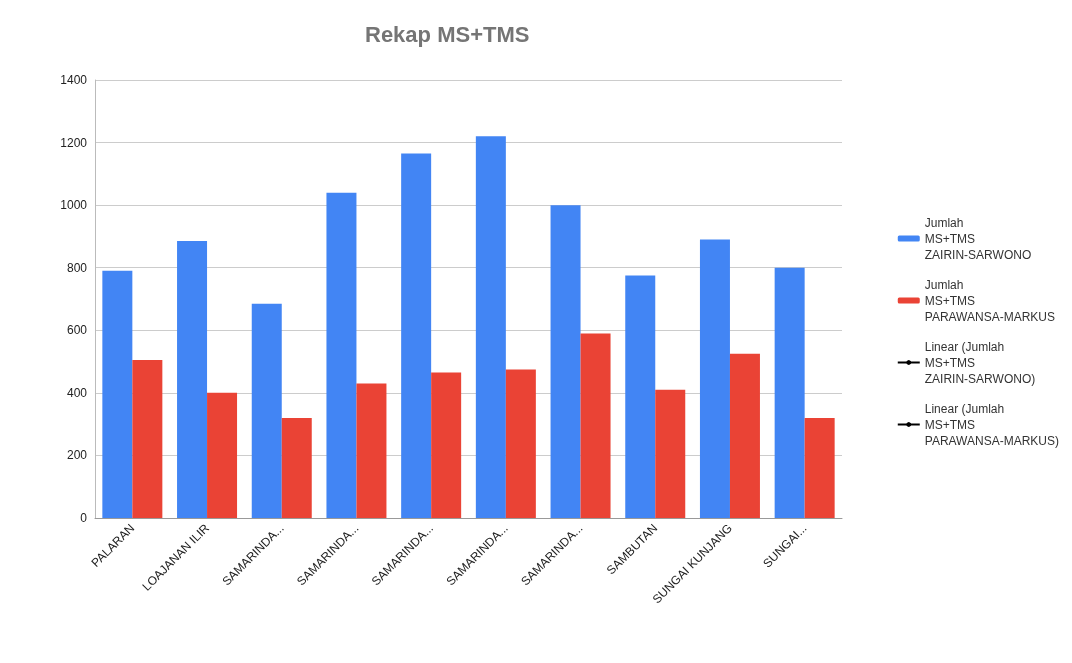 This screenshot has width=1072, height=663. I want to click on y-tick-label: 1400, so click(74, 80).